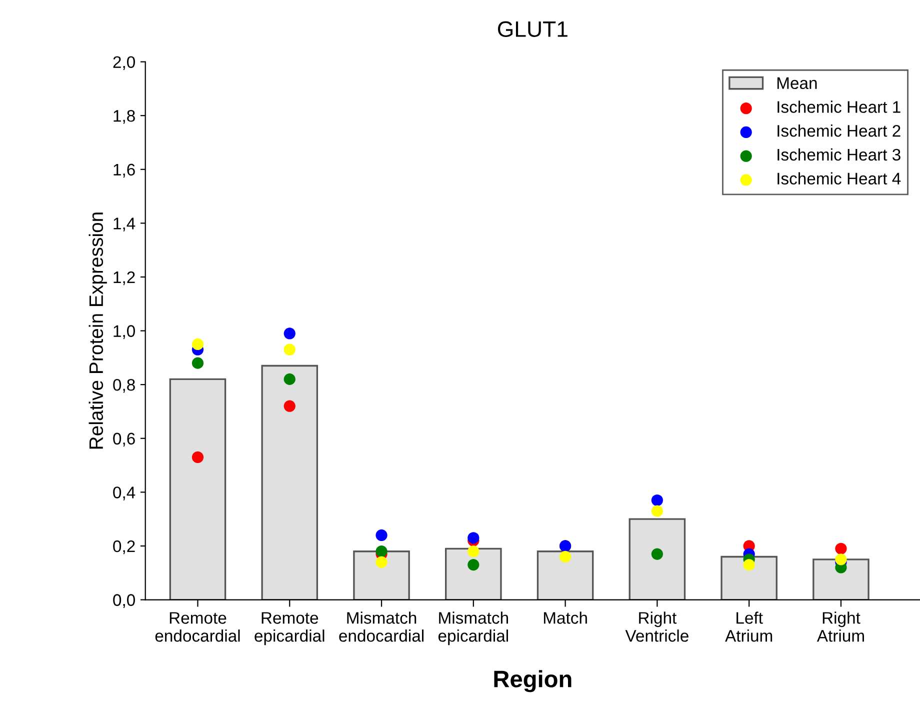 This screenshot has width=920, height=727. What do you see at coordinates (124, 547) in the screenshot?
I see `y-tick-label: 0,2` at bounding box center [124, 547].